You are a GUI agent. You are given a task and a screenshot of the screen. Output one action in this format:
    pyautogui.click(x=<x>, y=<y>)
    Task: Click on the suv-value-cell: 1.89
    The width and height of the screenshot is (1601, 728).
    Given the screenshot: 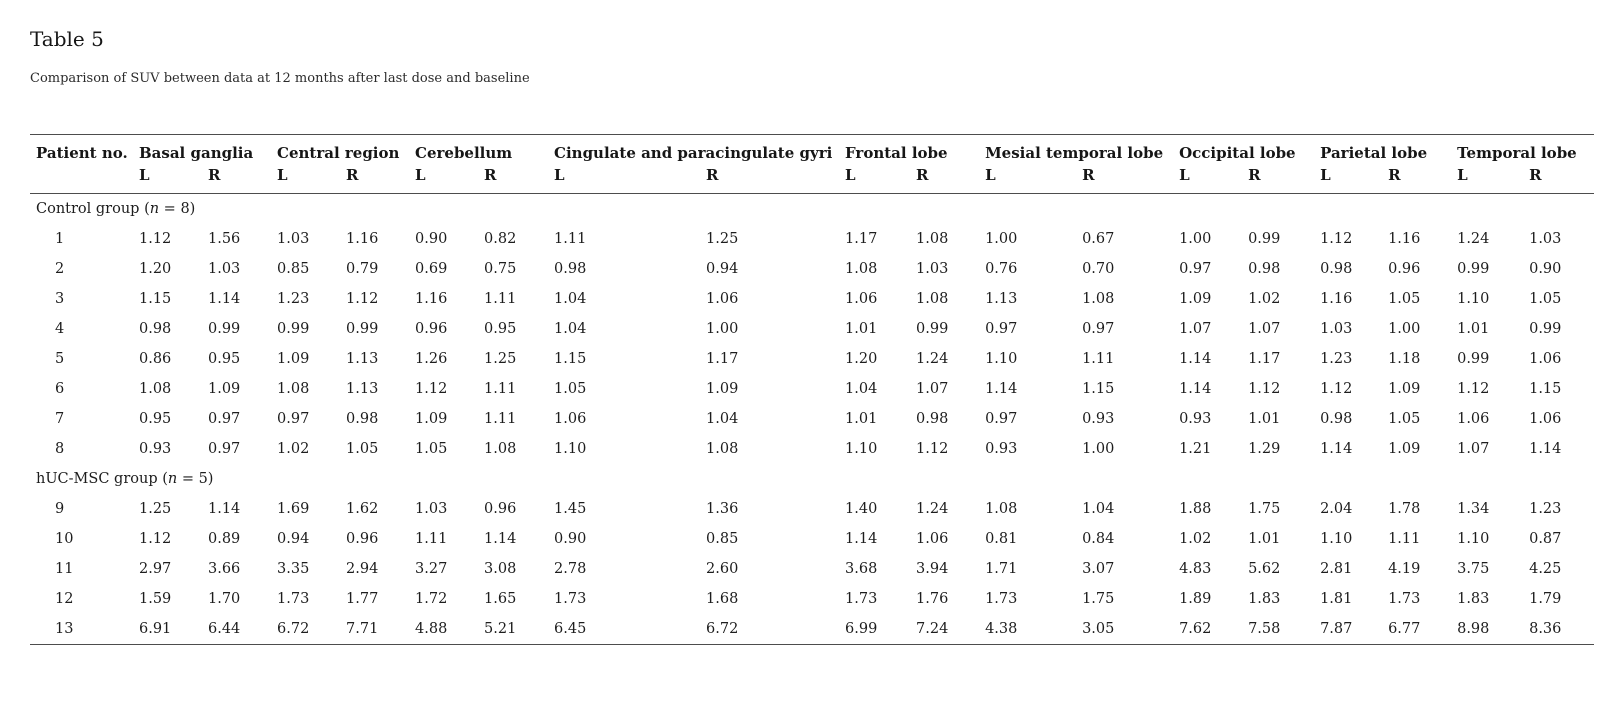 What is the action you would take?
    pyautogui.click(x=1195, y=599)
    